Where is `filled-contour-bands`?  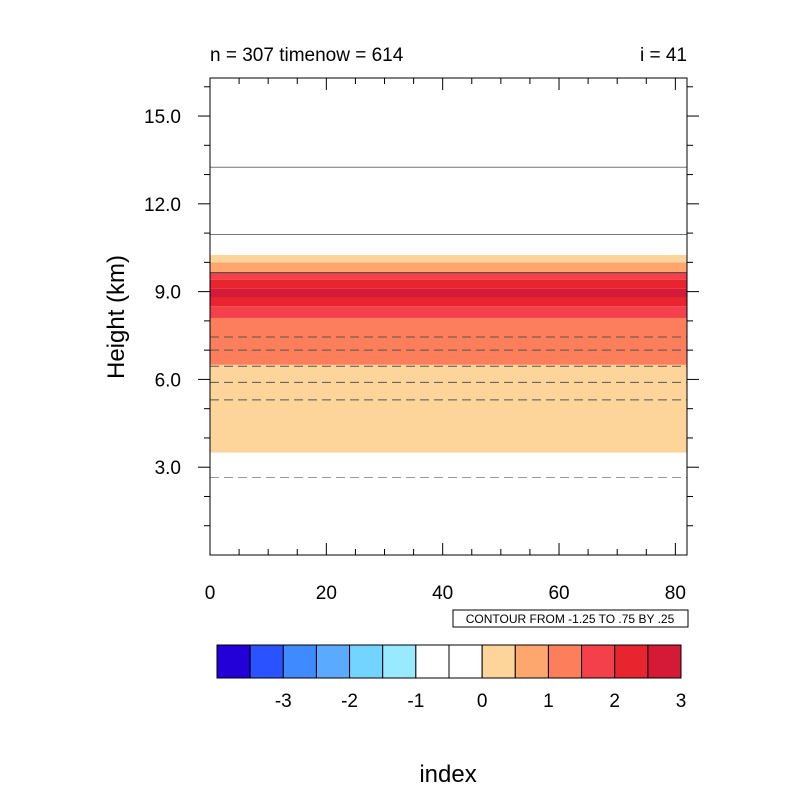
filled-contour-bands is located at coordinates (448, 354).